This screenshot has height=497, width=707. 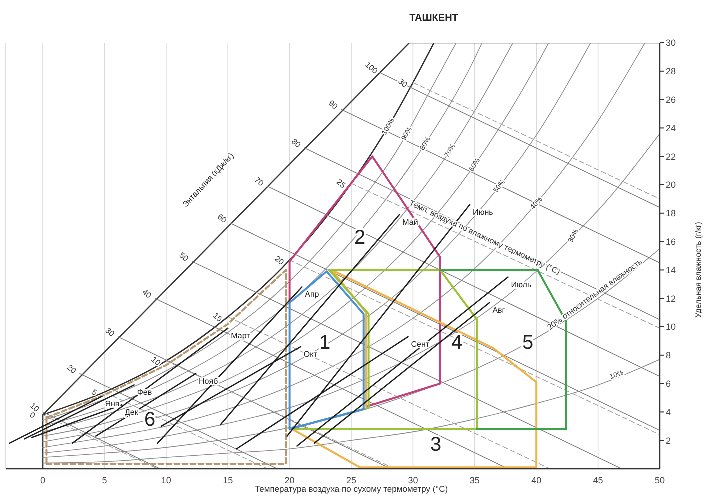 I want to click on x-tick-label: 25, so click(x=351, y=480).